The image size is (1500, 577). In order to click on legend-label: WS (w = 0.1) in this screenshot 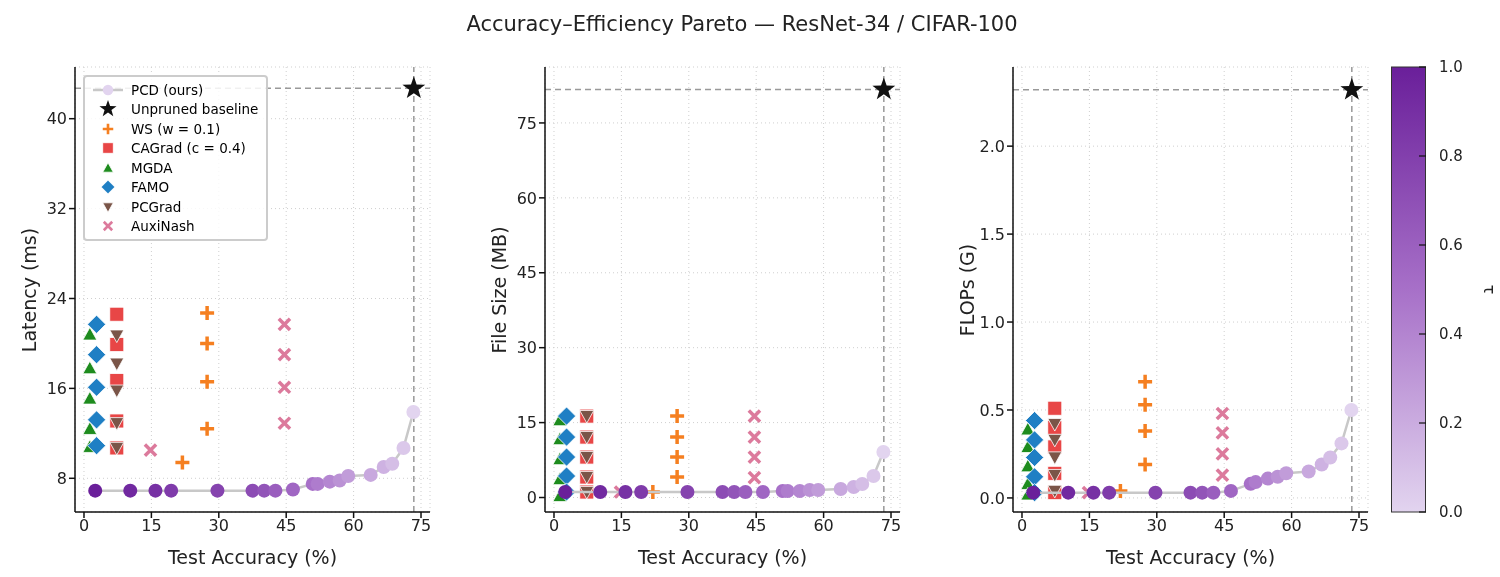, I will do `click(176, 128)`.